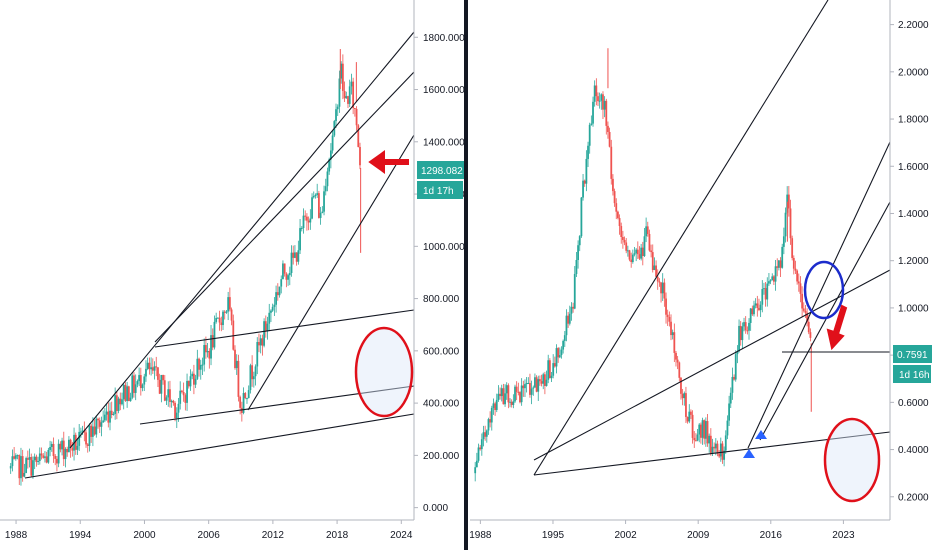 Image resolution: width=932 pixels, height=550 pixels. What do you see at coordinates (698, 535) in the screenshot?
I see `x-tick-label: 2009` at bounding box center [698, 535].